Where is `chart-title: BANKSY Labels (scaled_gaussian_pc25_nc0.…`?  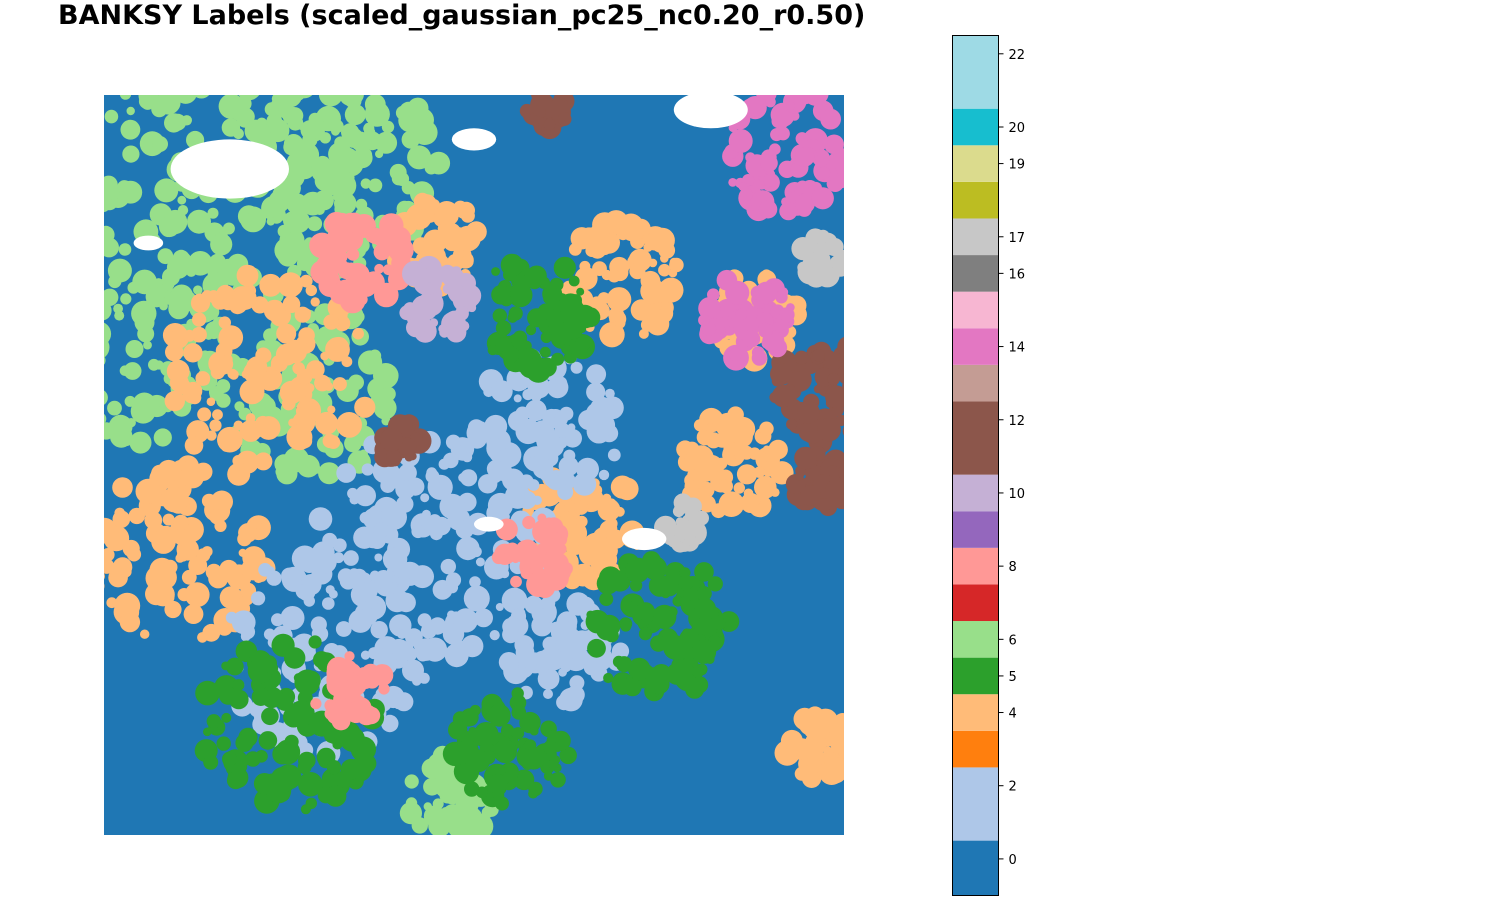 chart-title: BANKSY Labels (scaled_gaussian_pc25_nc0.… is located at coordinates (462, 15).